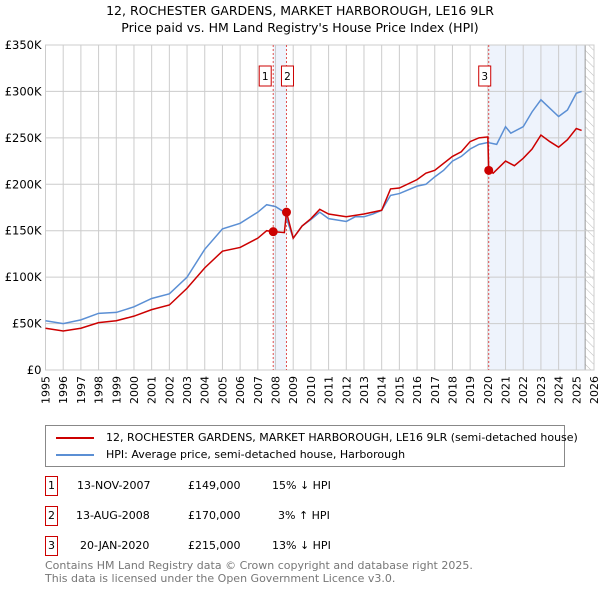 The width and height of the screenshot is (600, 590). Describe the element at coordinates (559, 390) in the screenshot. I see `x-tick-label: 2024` at that location.